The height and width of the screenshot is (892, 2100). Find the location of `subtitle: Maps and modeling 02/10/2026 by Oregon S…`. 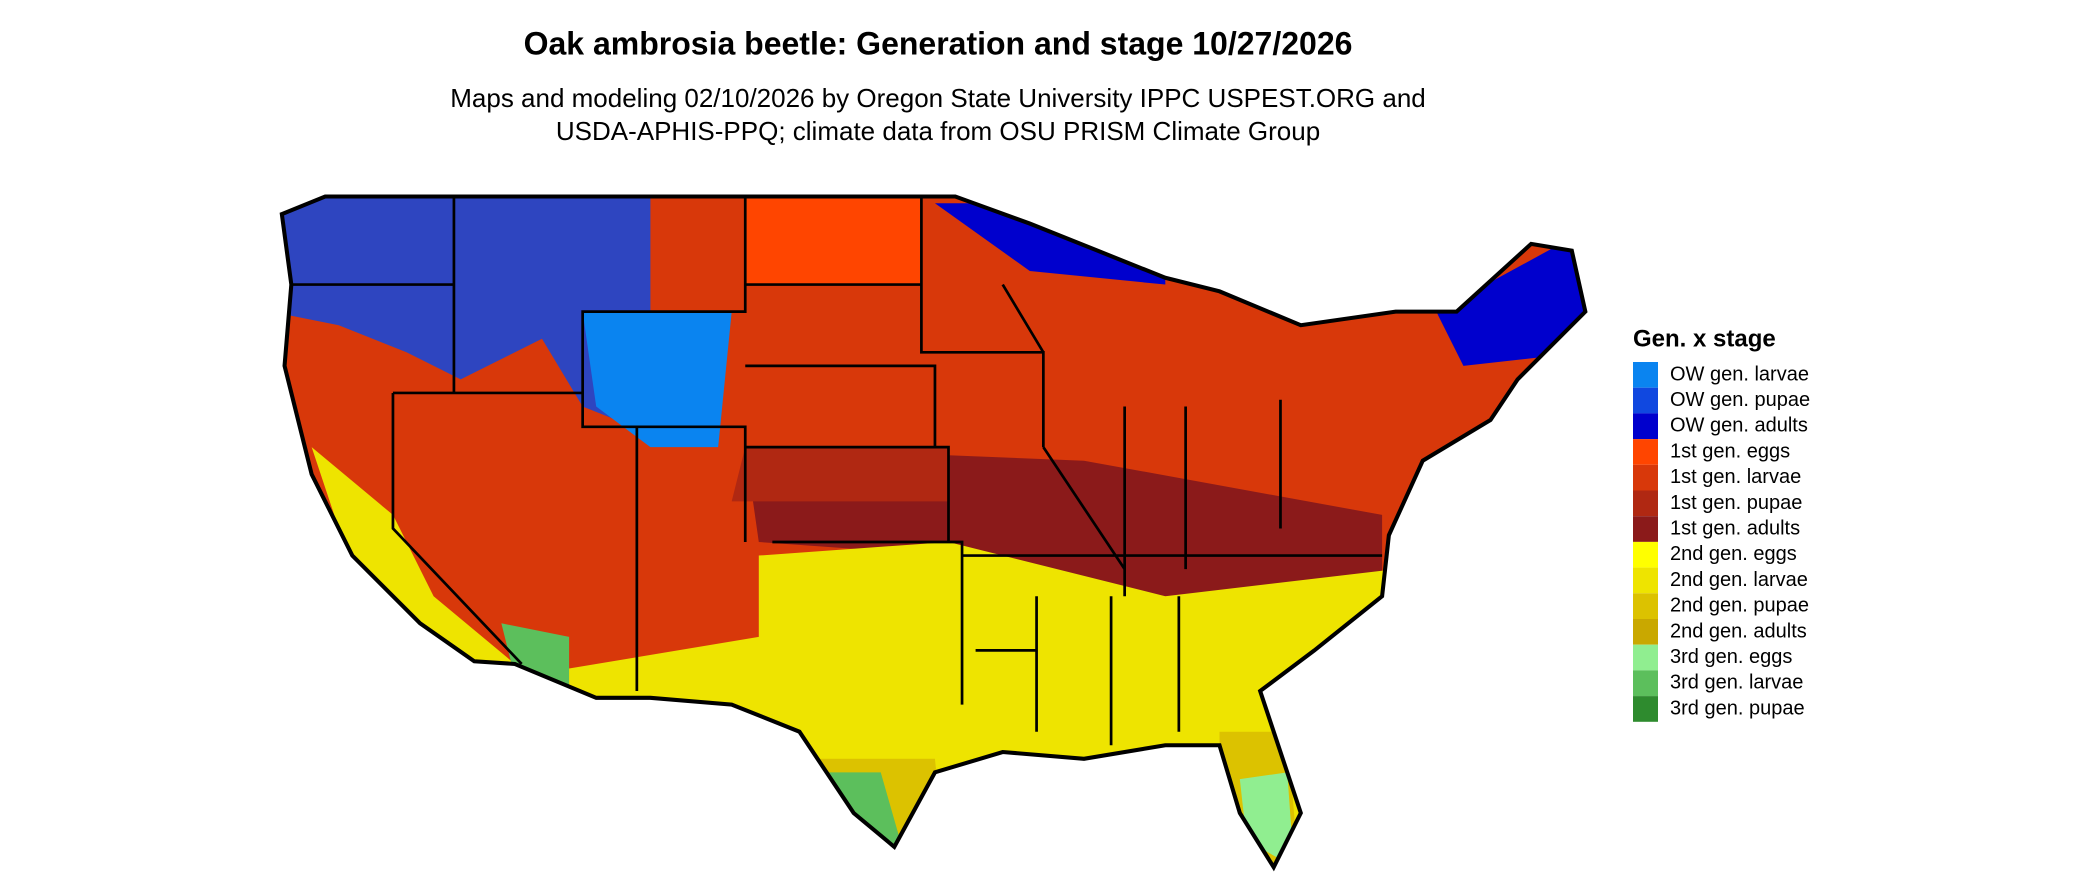

subtitle: Maps and modeling 02/10/2026 by Oregon S… is located at coordinates (938, 98).